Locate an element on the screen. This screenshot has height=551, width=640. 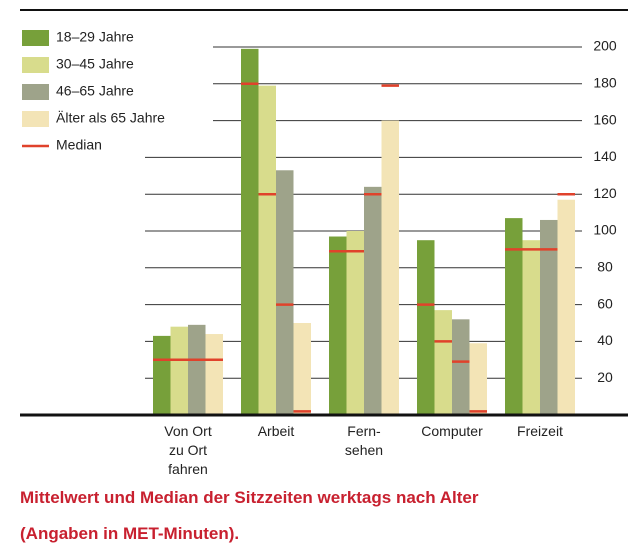
y-tick-label: 80 is located at coordinates (605, 267).